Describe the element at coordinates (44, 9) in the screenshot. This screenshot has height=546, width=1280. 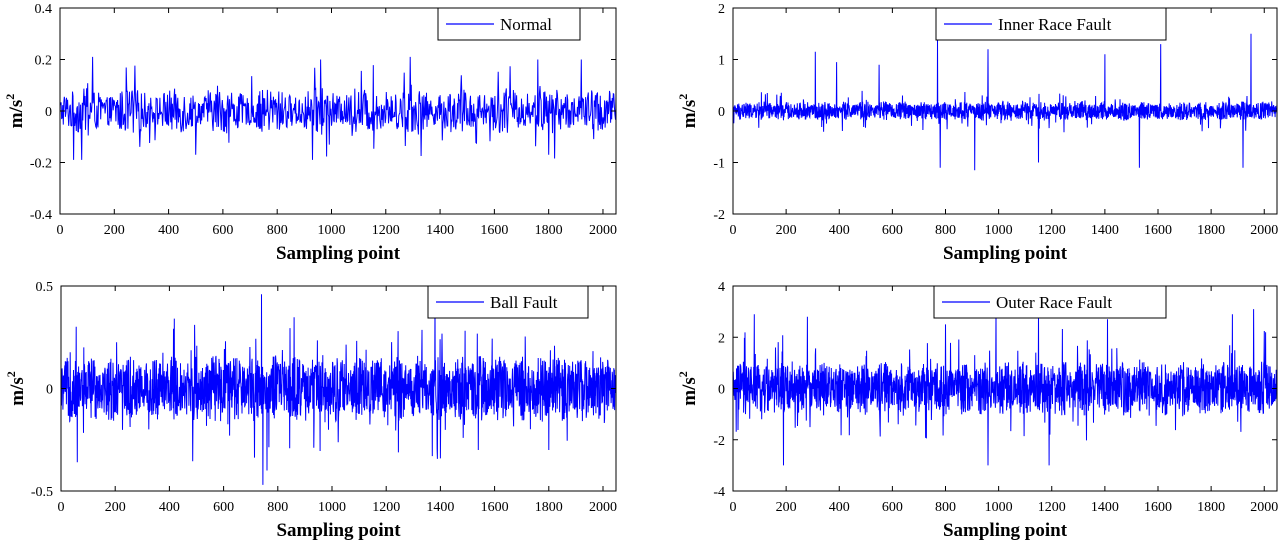
I see `y-tick-label: 0.4` at that location.